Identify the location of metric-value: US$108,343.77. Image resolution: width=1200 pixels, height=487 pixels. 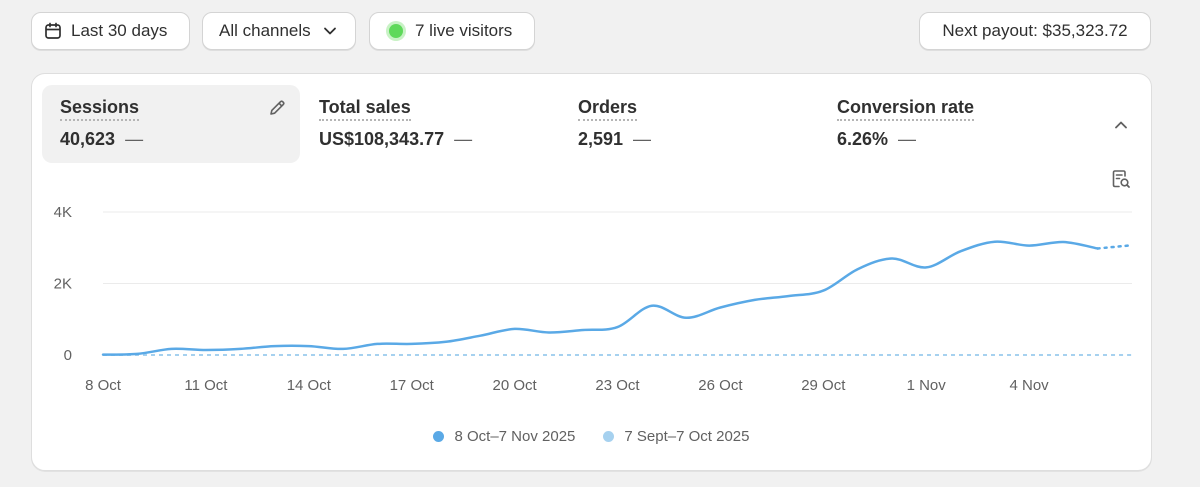
(382, 139).